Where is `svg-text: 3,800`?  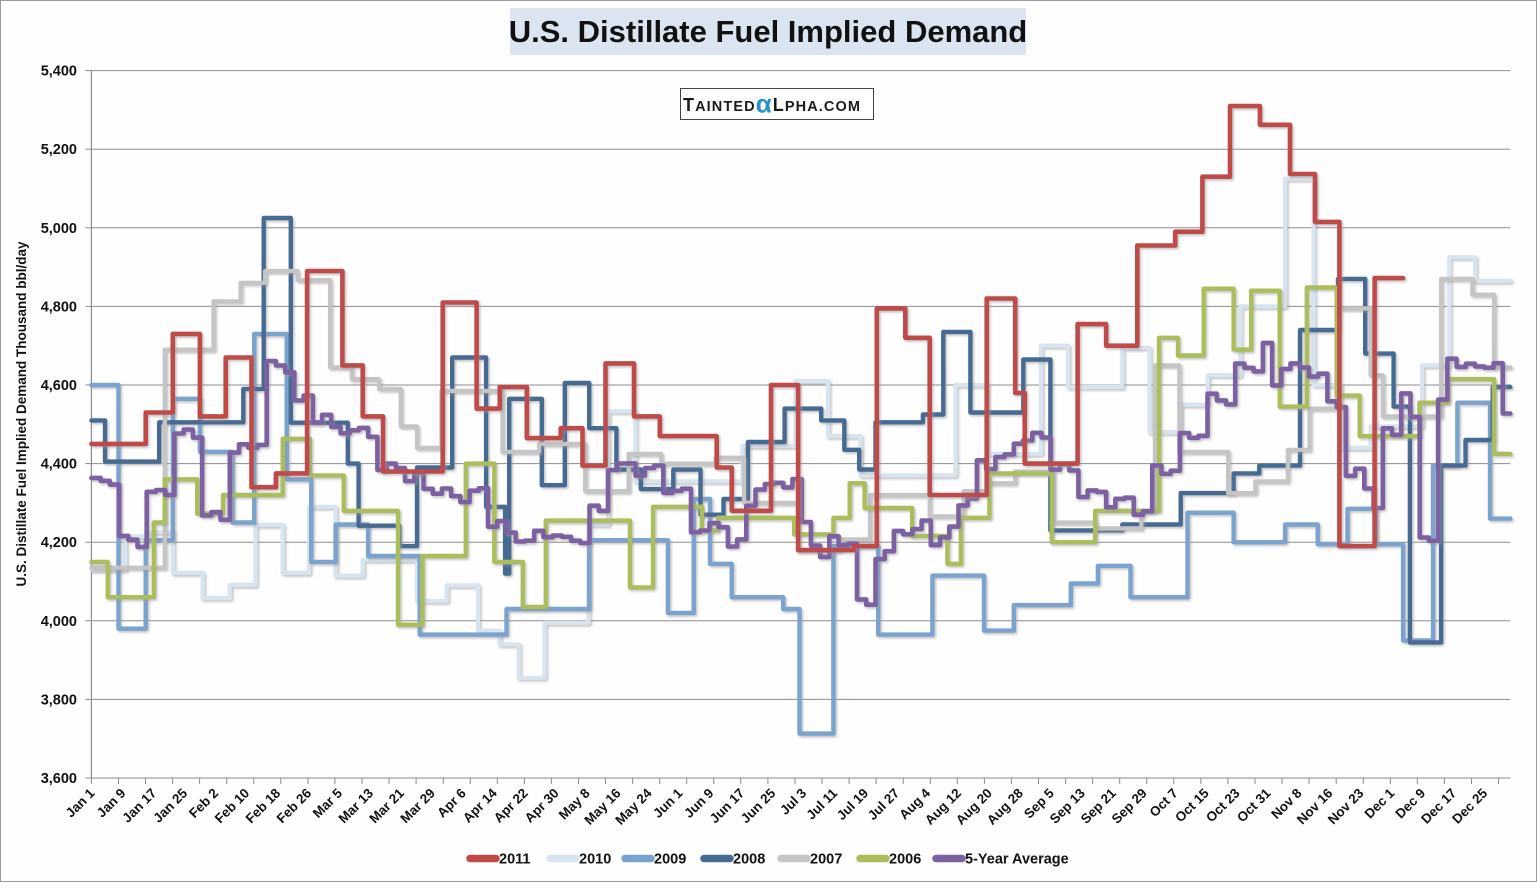
svg-text: 3,800 is located at coordinates (59, 700).